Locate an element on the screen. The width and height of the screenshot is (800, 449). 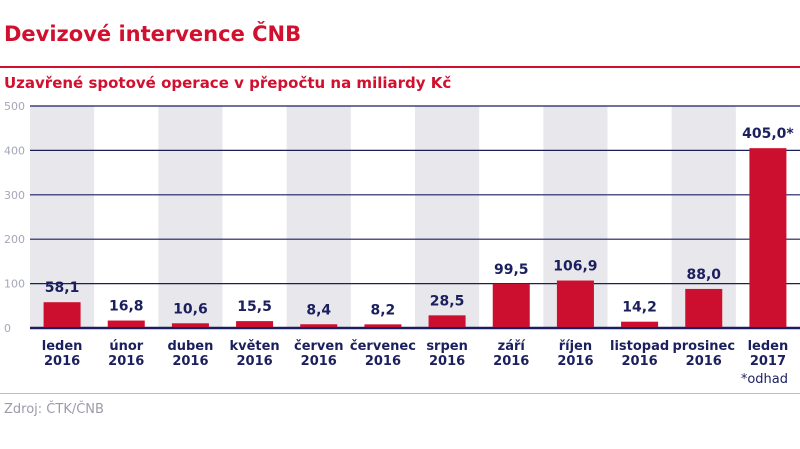
y-tick-label: 400 is located at coordinates (14, 150).